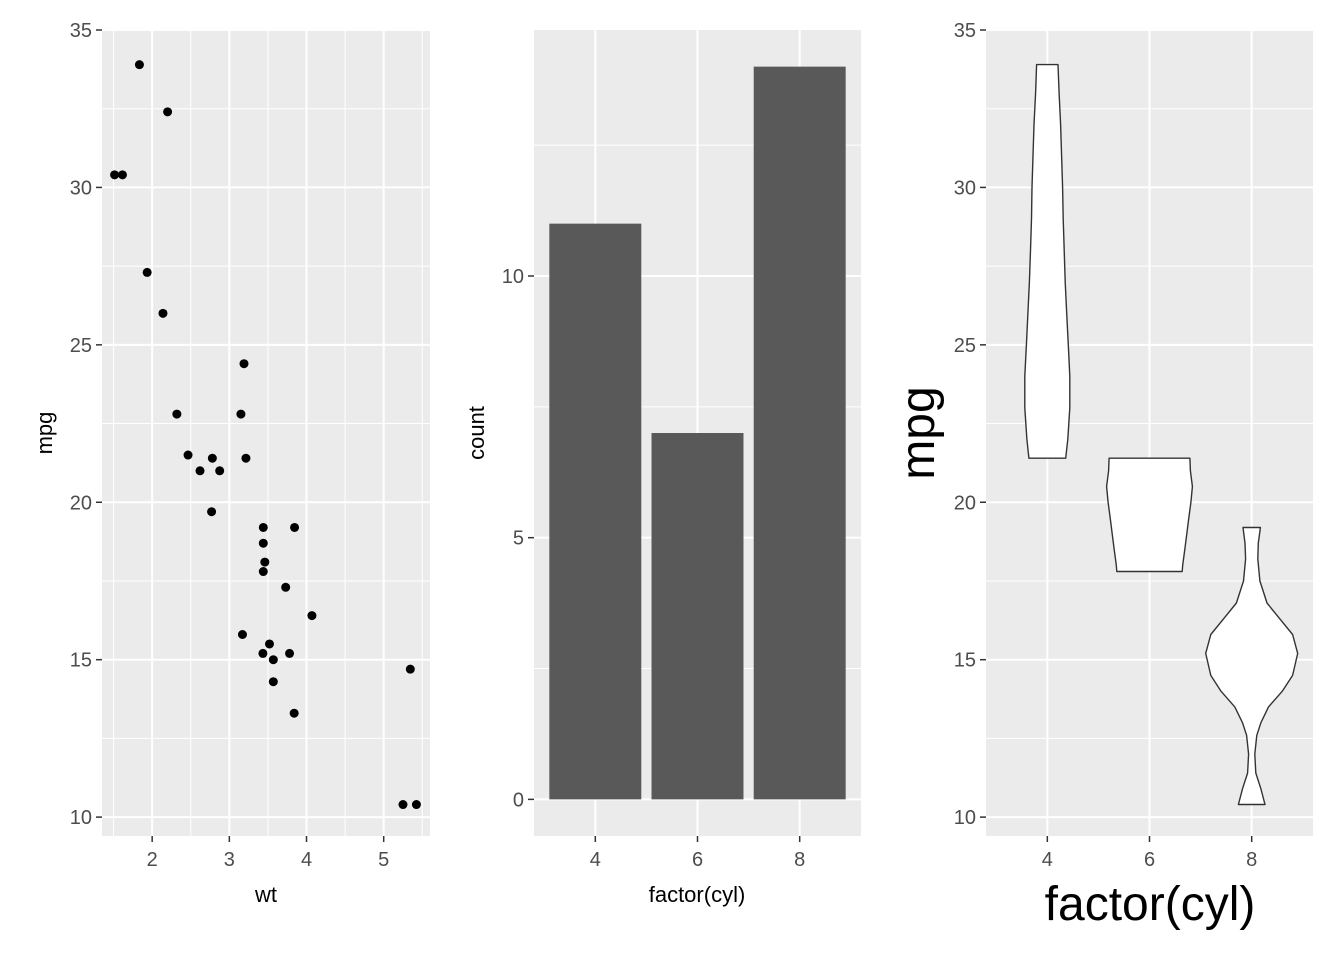 Image resolution: width=1344 pixels, height=965 pixels. Describe the element at coordinates (697, 894) in the screenshot. I see `bar-x-axis-title: factor(cyl)` at that location.